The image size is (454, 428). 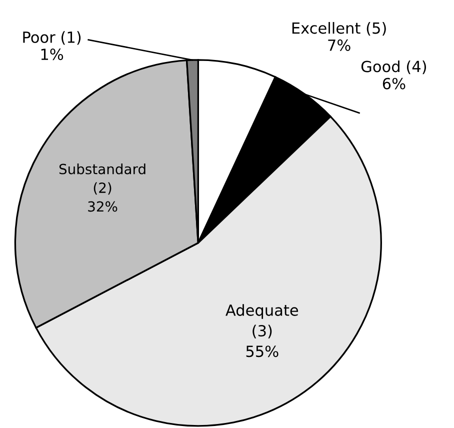 I want to click on data-label: 6%, so click(x=394, y=84).